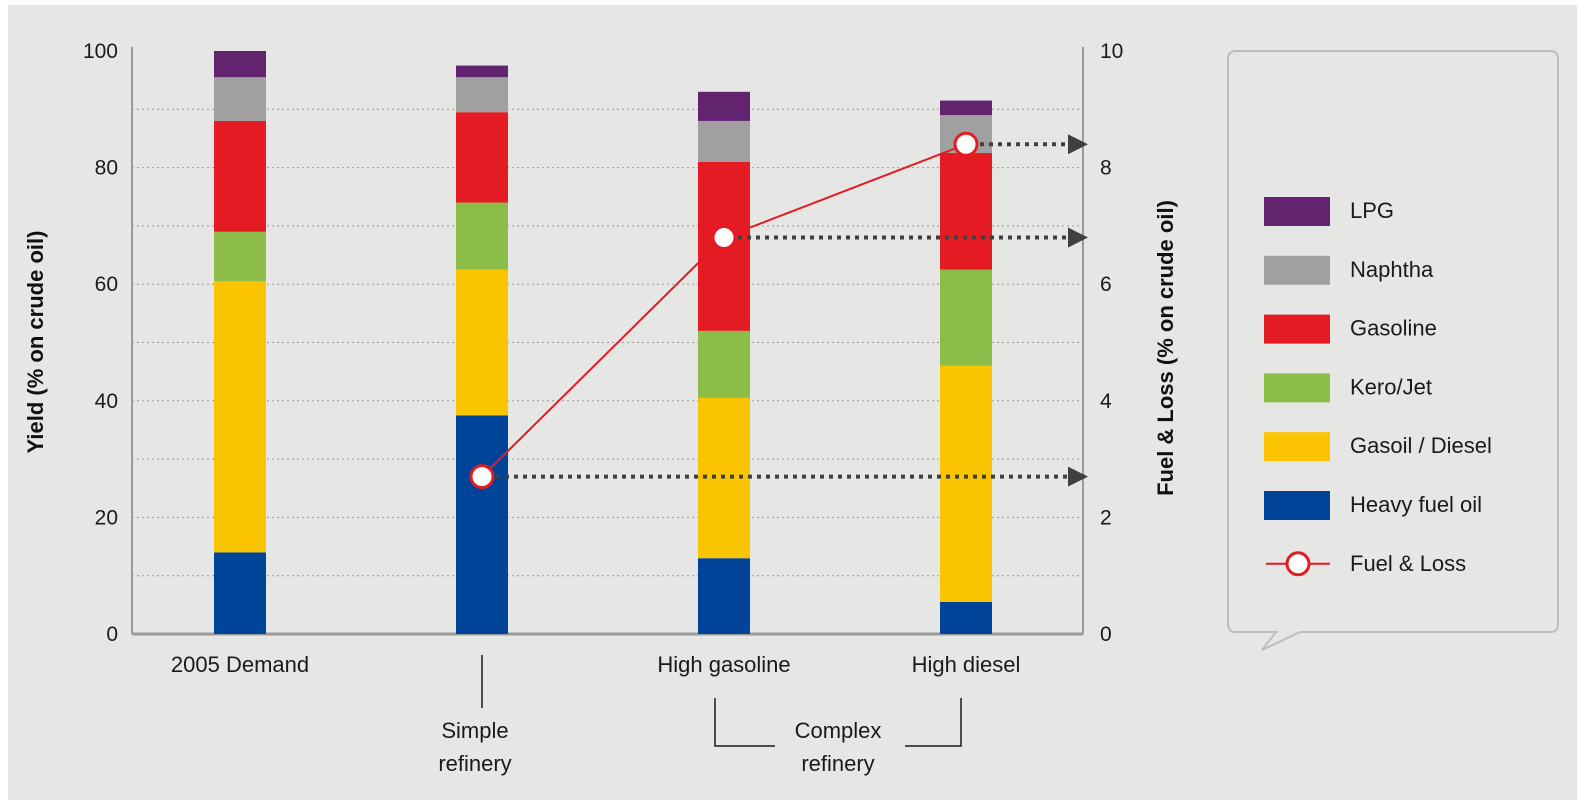 This screenshot has width=1581, height=811. Describe the element at coordinates (1297, 505) in the screenshot. I see `legend-swatch-heavy-fuel-oil` at that location.